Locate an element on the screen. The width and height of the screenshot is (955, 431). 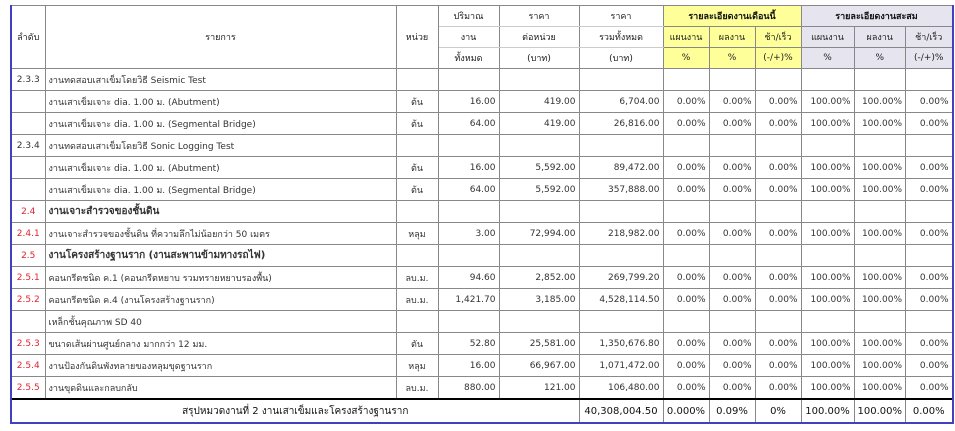
summary-month-actual: 0.09% is located at coordinates (732, 411).